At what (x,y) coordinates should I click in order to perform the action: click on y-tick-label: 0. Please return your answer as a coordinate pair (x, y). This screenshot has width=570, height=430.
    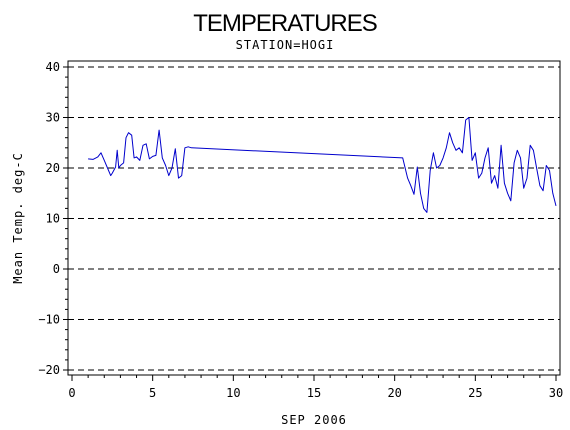
    Looking at the image, I should click on (56, 269).